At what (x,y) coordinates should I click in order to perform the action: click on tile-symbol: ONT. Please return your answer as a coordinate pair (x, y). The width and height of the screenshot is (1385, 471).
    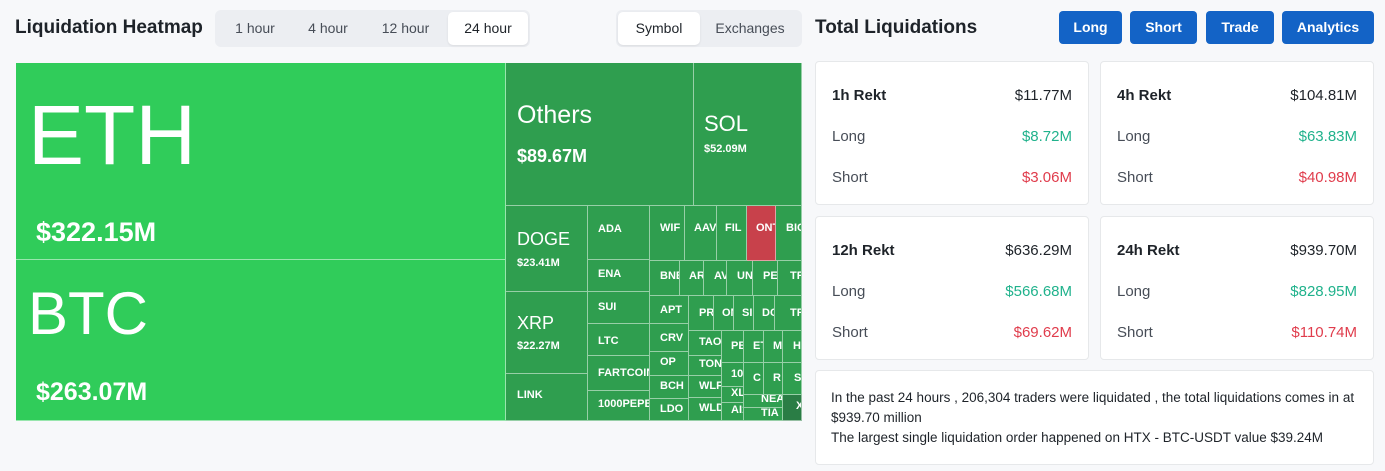
    Looking at the image, I should click on (765, 228).